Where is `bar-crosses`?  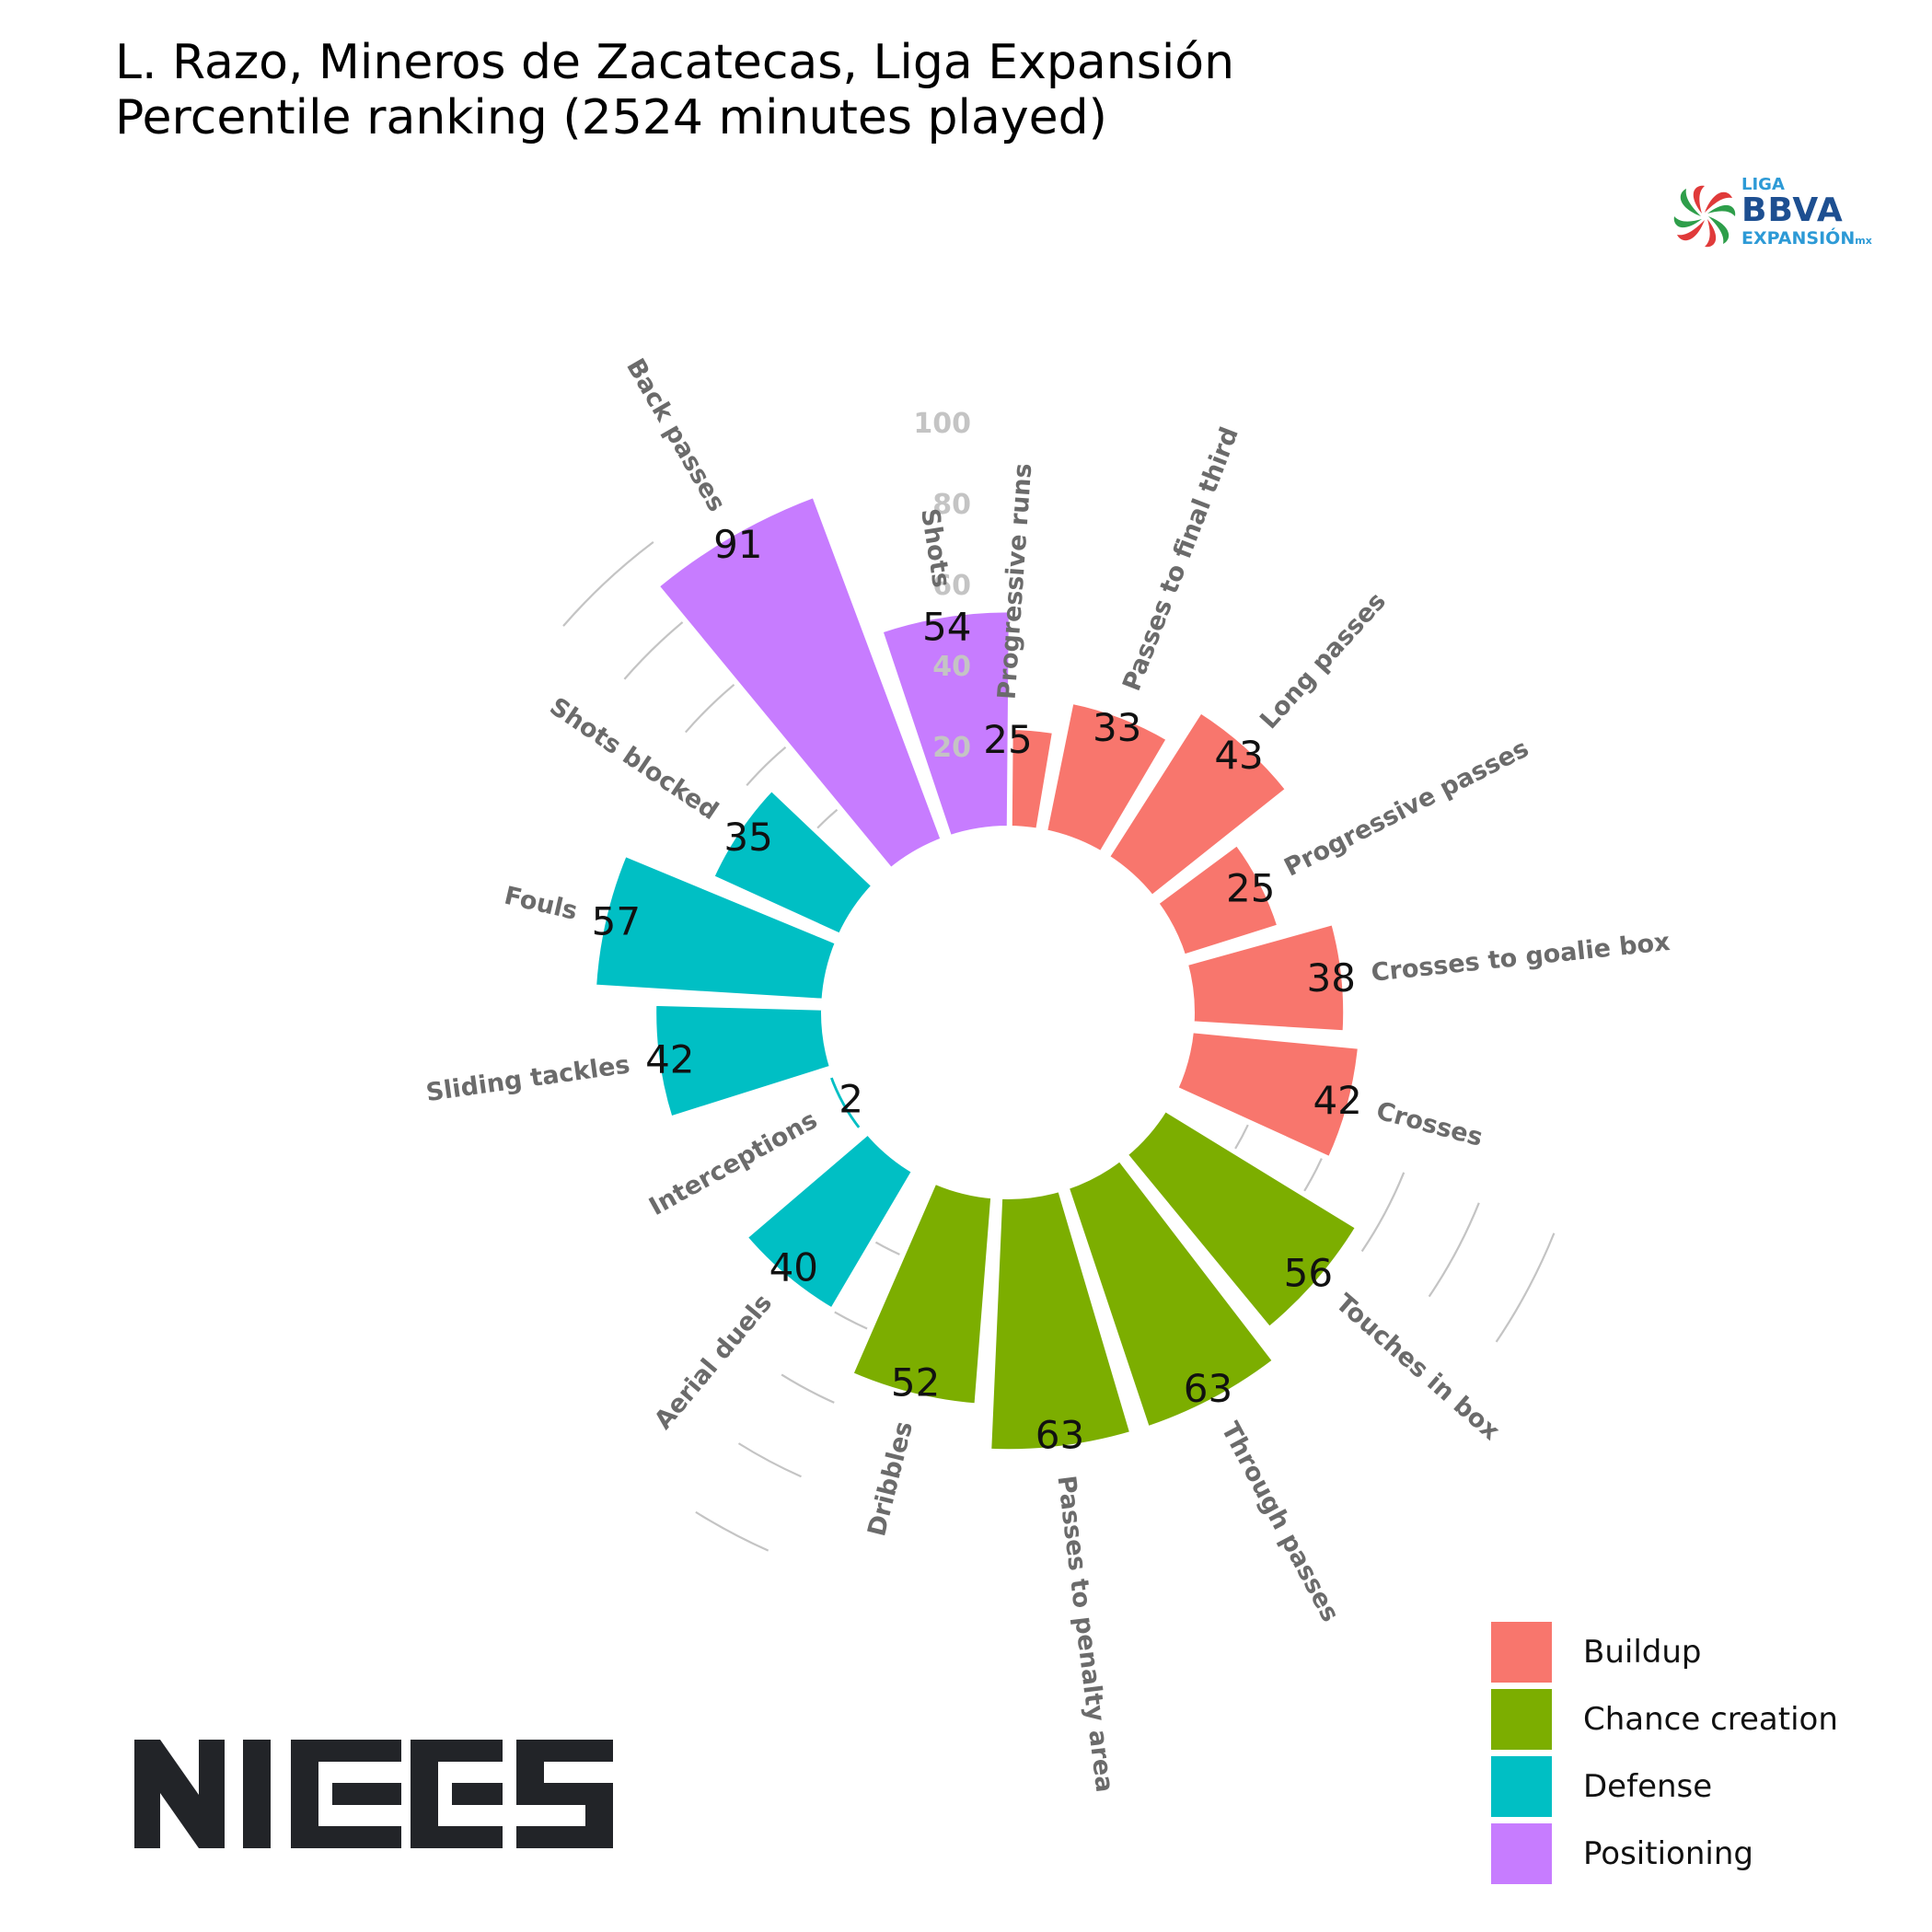
bar-crosses is located at coordinates (1268, 1094).